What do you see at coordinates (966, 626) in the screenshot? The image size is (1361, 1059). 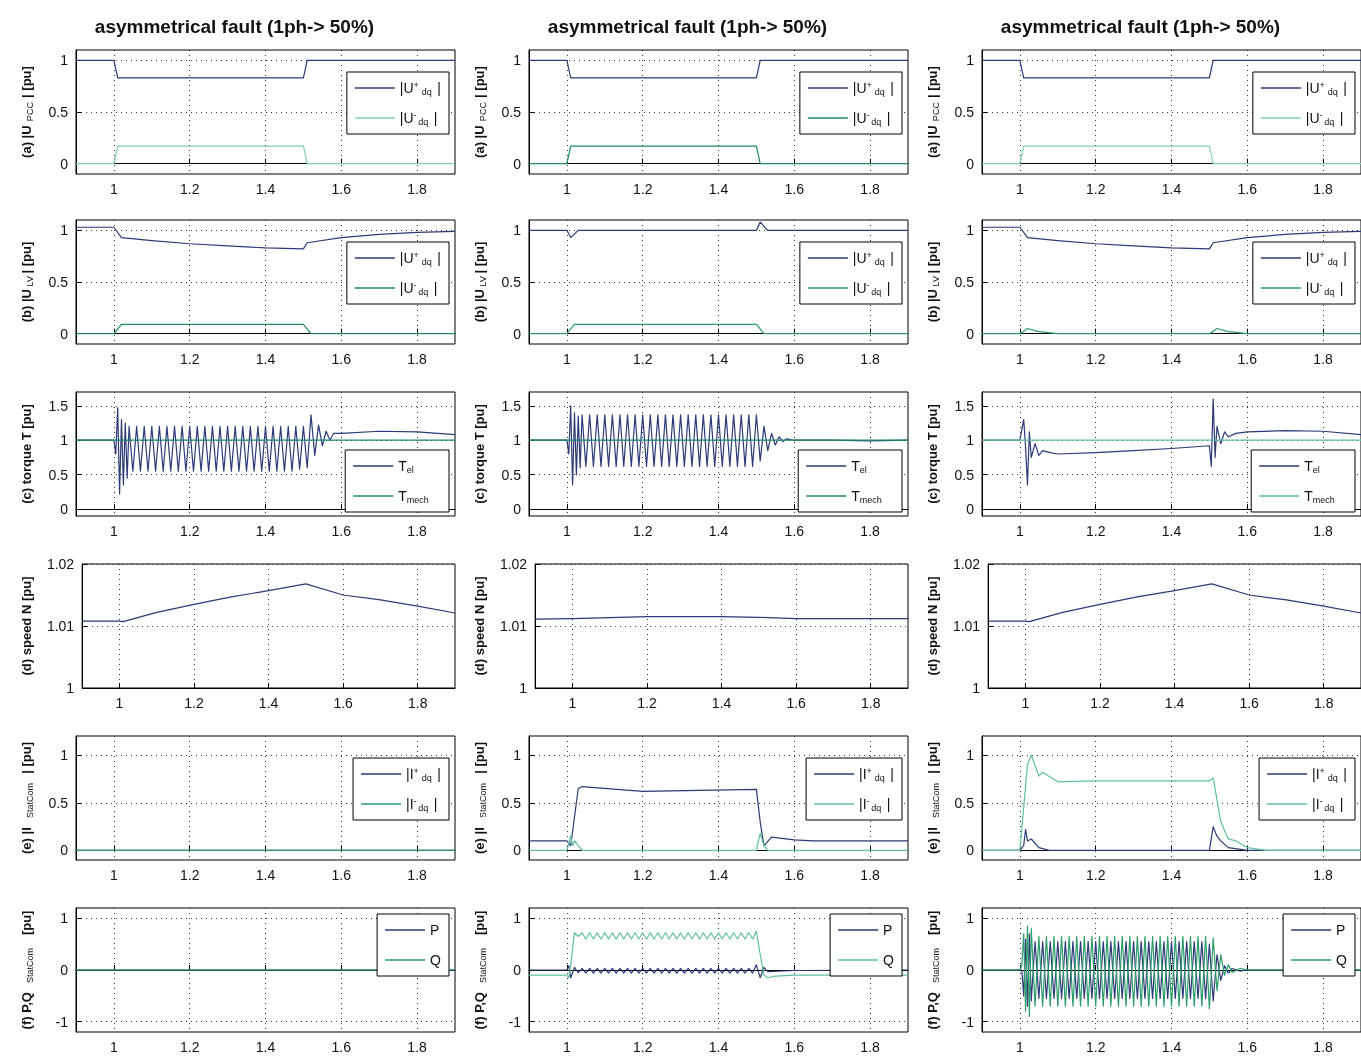 I see `y-tick-label: 1.01` at bounding box center [966, 626].